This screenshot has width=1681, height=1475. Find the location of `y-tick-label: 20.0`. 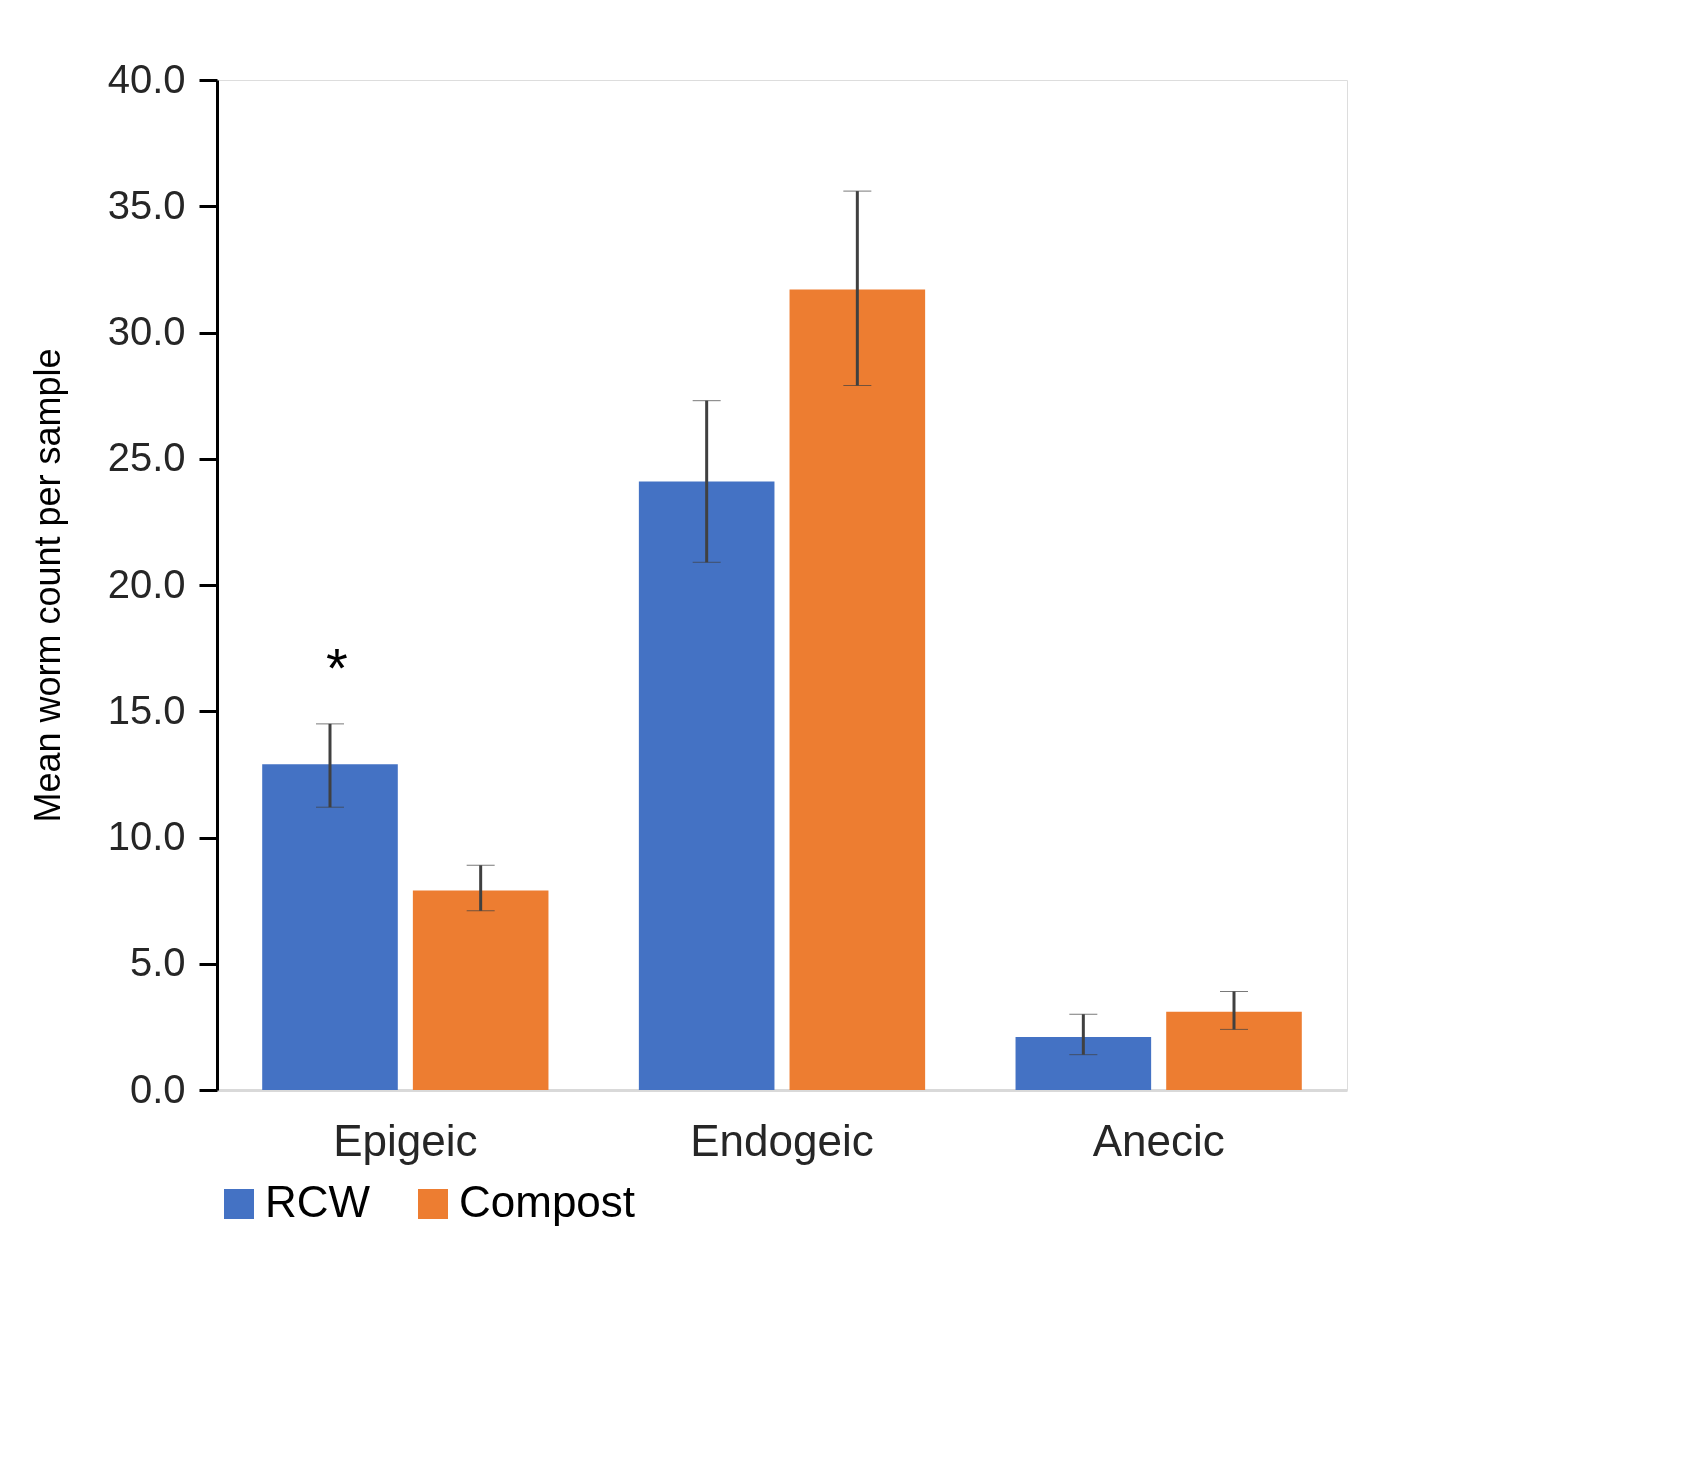

y-tick-label: 20.0 is located at coordinates (146, 583).